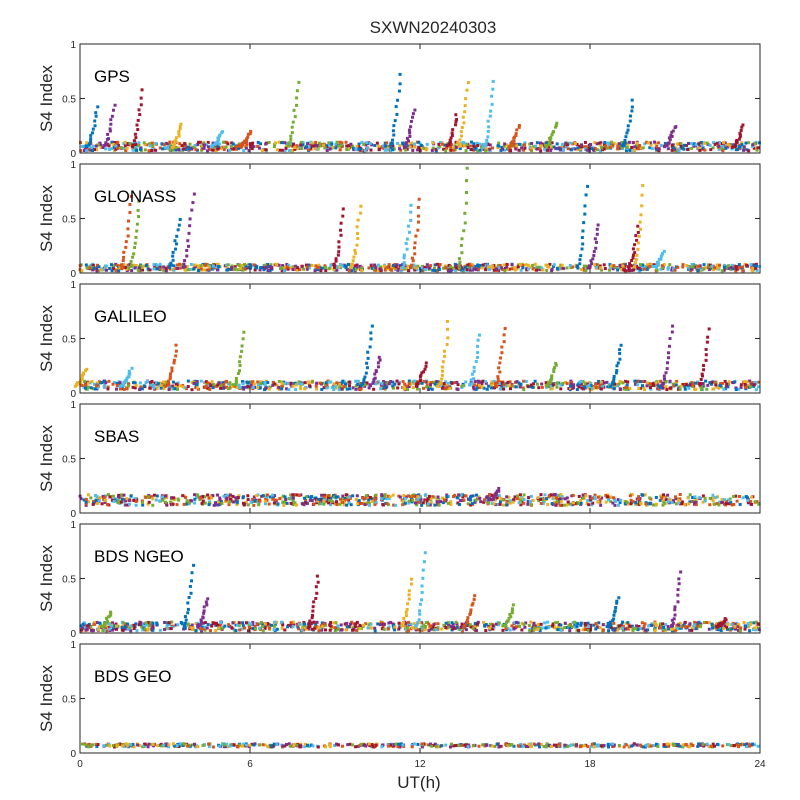  I want to click on y-tick-label: 1, so click(73, 285).